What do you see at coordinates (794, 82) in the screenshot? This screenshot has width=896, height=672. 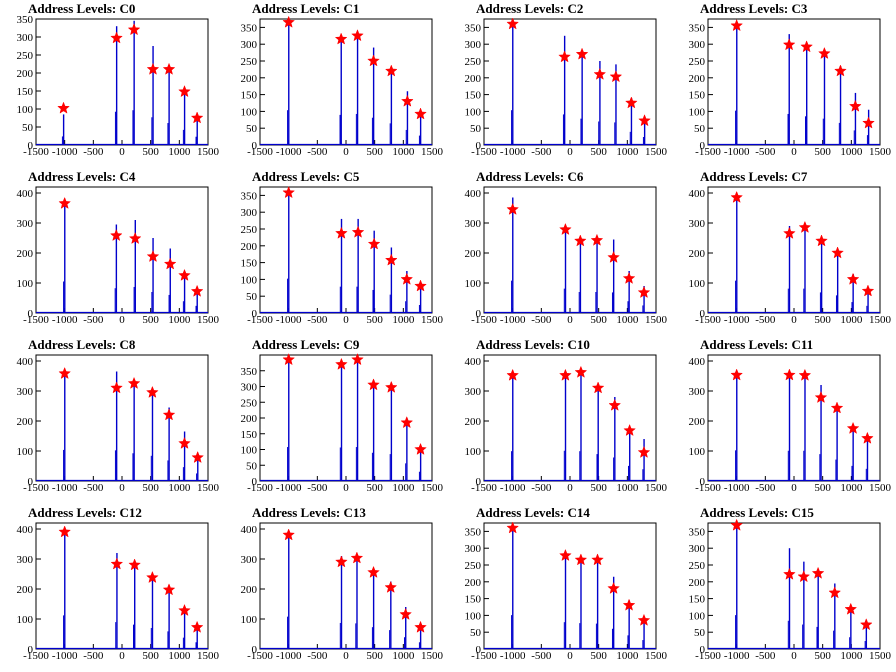 I see `plot-frame` at bounding box center [794, 82].